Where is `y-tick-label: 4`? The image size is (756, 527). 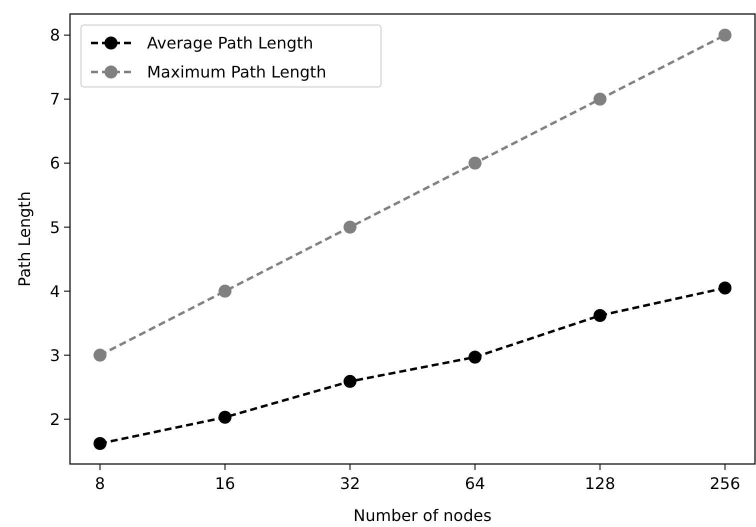
y-tick-label: 4 is located at coordinates (55, 291).